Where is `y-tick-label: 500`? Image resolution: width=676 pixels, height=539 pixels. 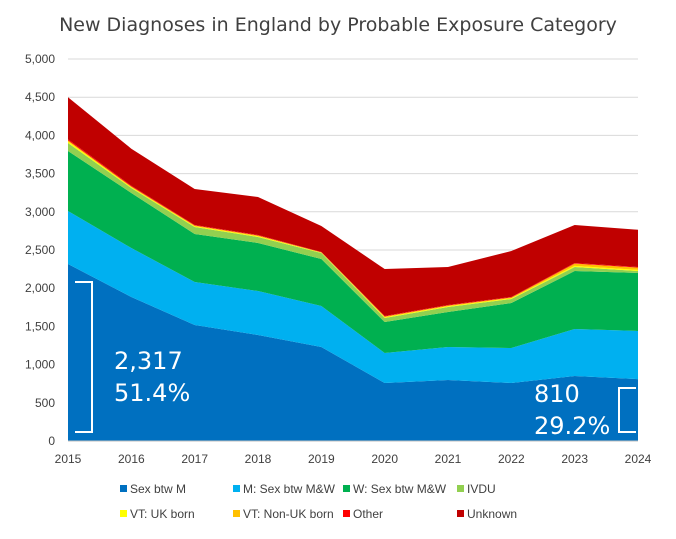 y-tick-label: 500 is located at coordinates (45, 403).